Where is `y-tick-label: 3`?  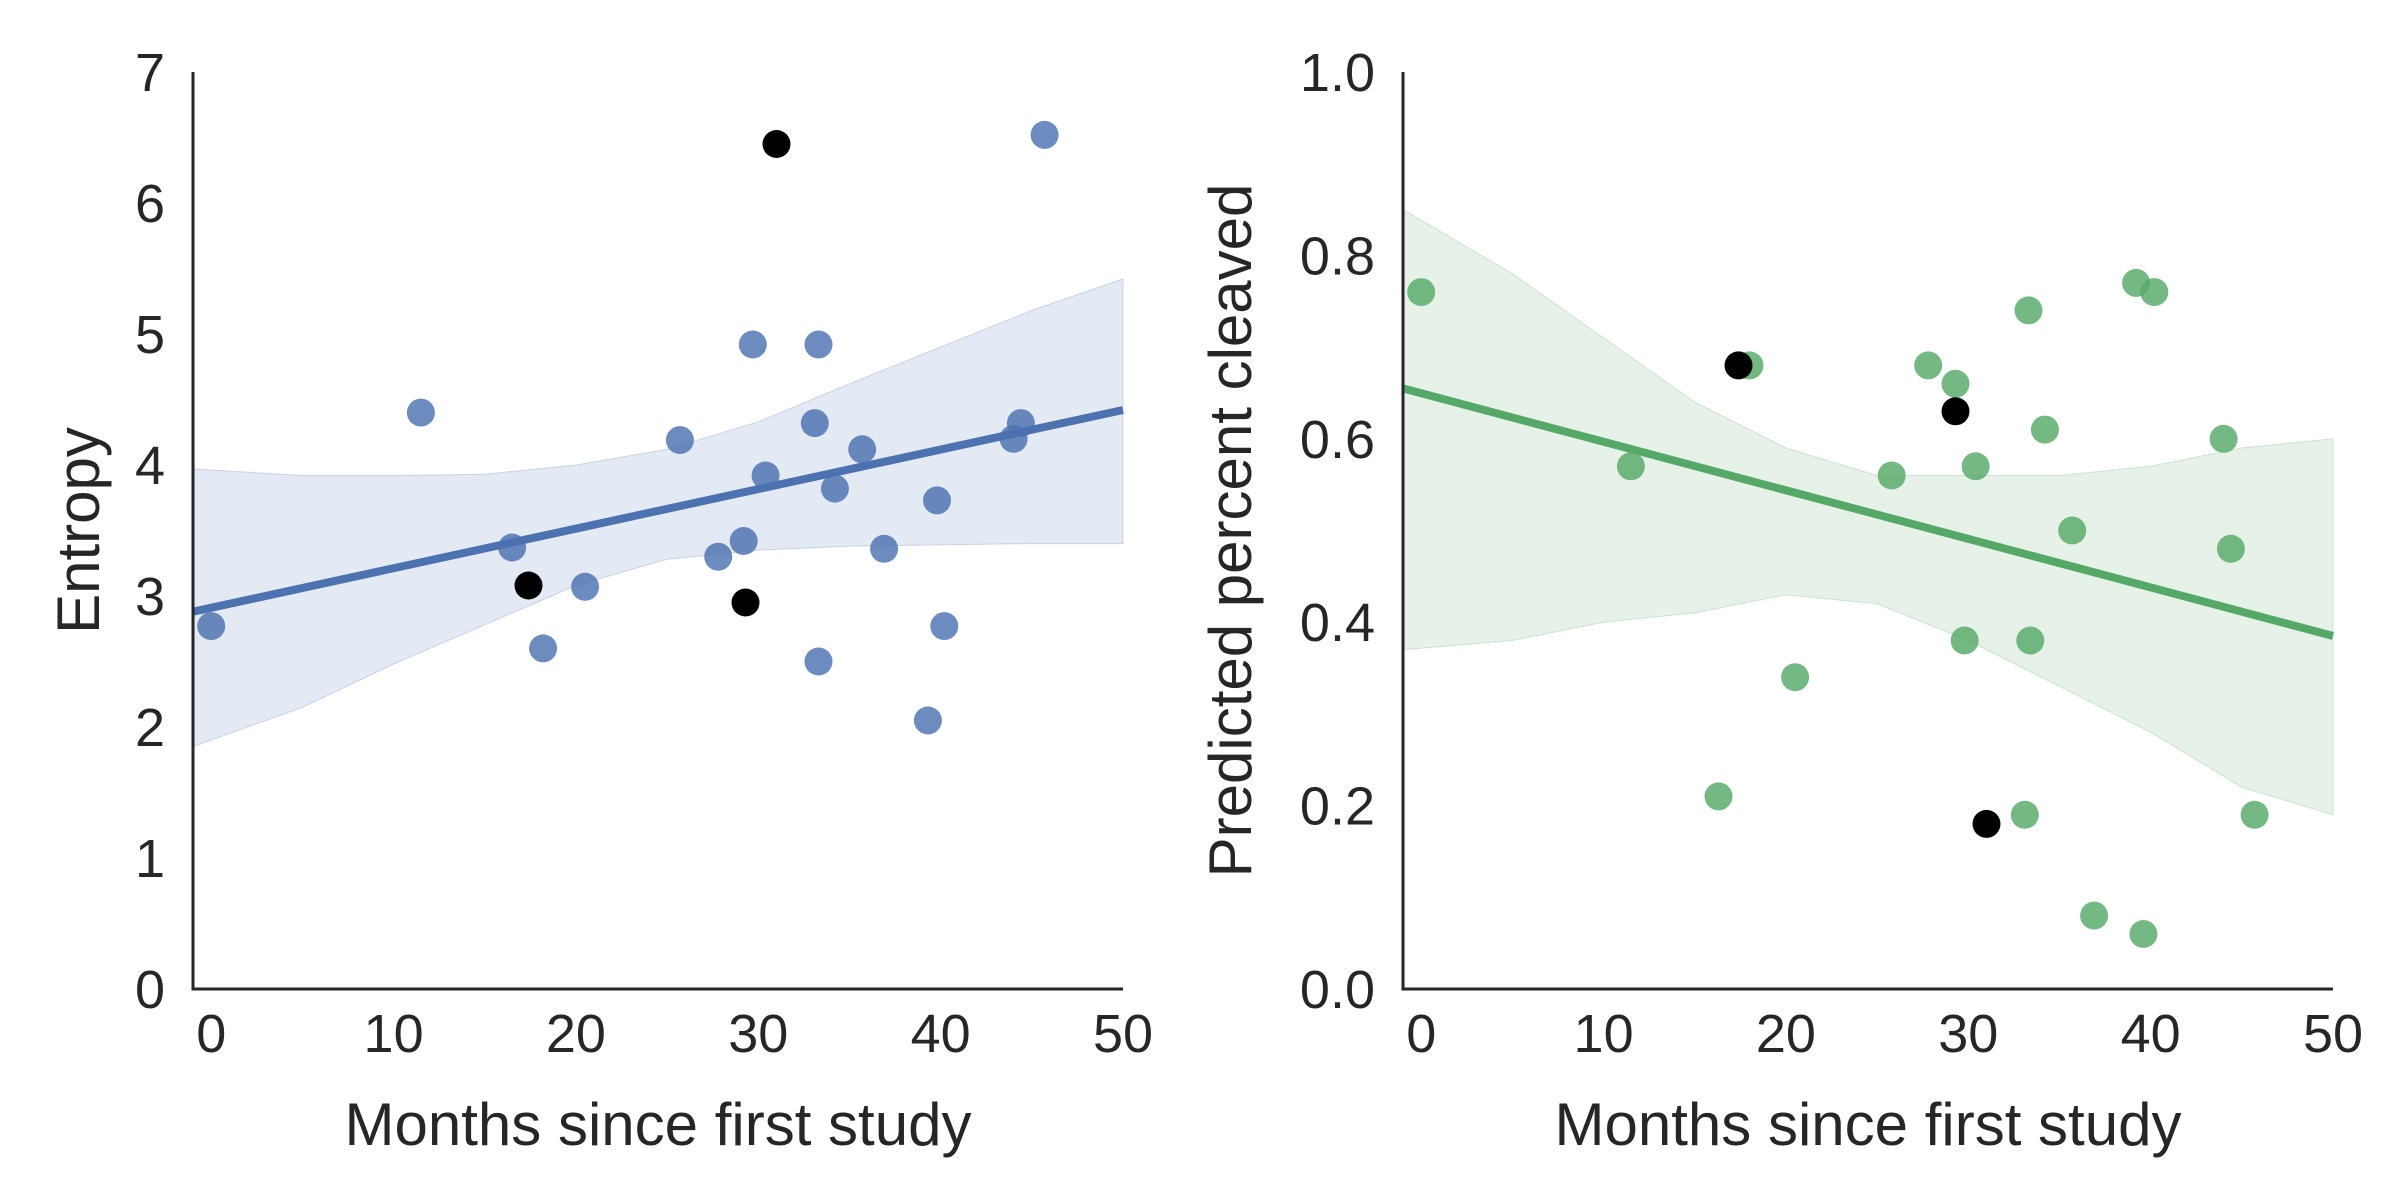 y-tick-label: 3 is located at coordinates (150, 597).